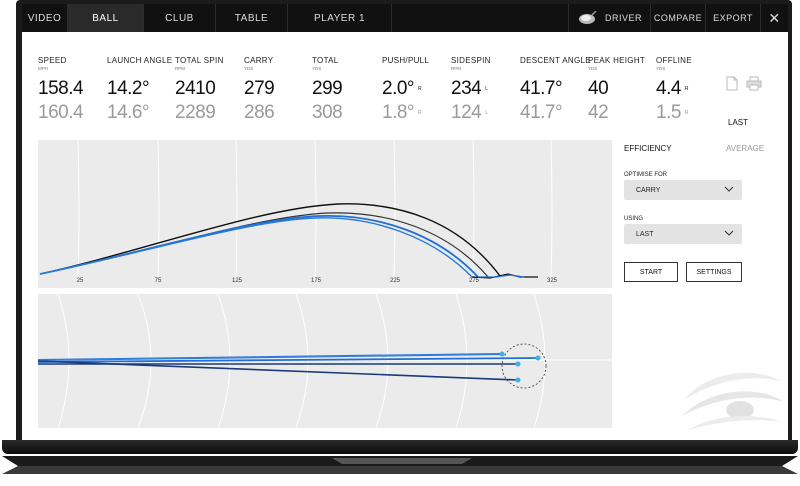  Describe the element at coordinates (677, 18) in the screenshot. I see `compare-button: COMPARE` at that location.